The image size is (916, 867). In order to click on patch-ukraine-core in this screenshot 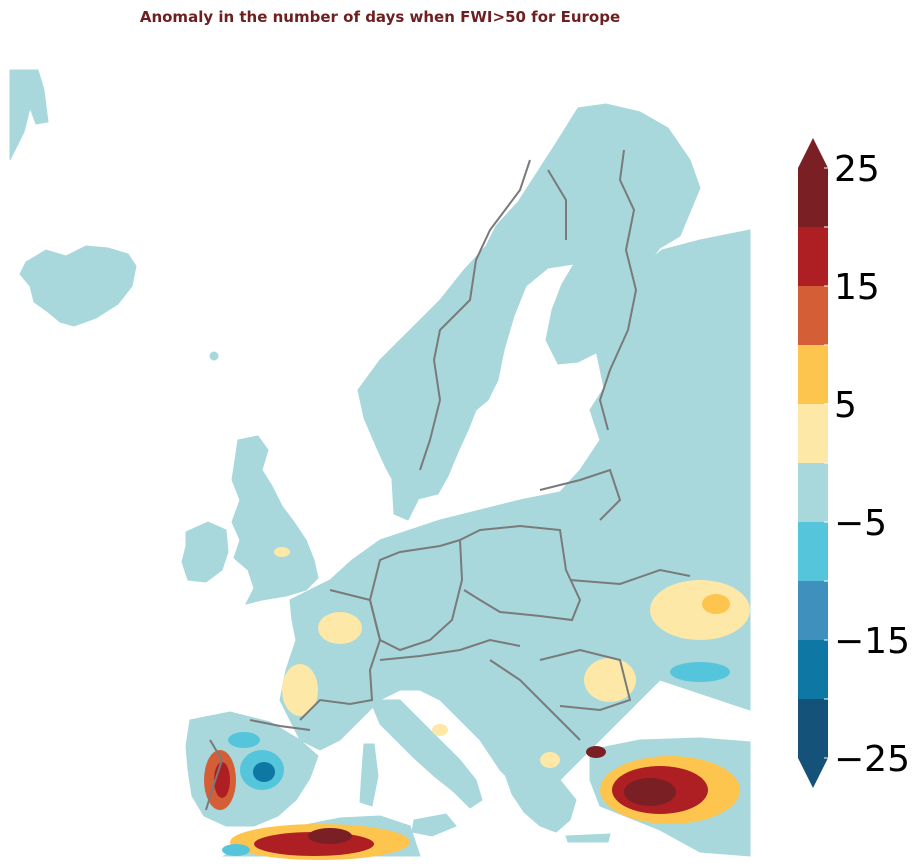, I will do `click(716, 604)`.